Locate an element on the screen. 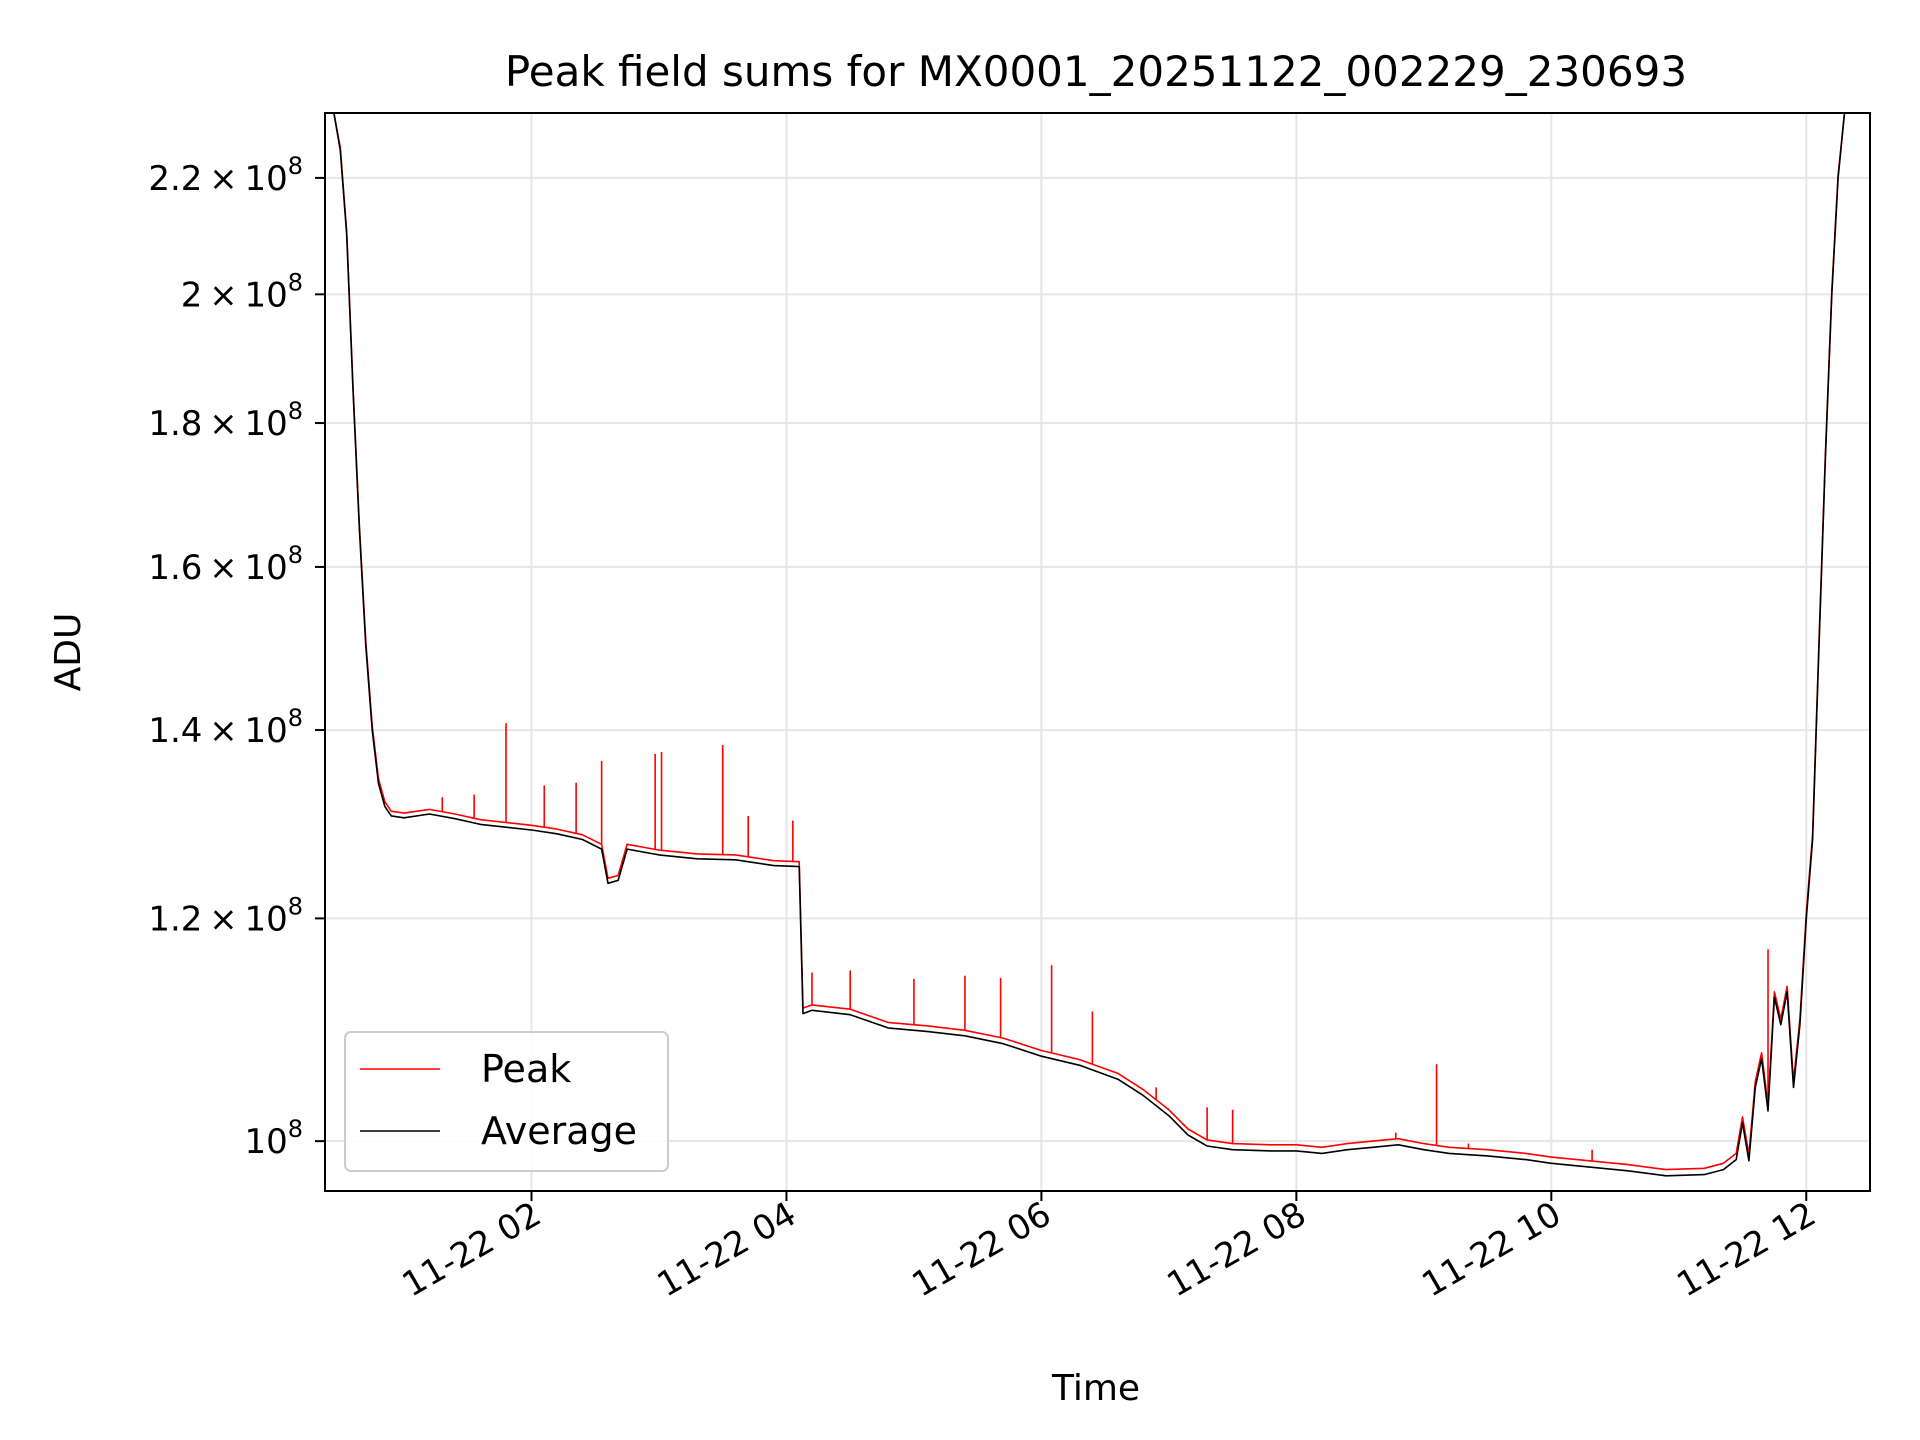  y-tick-mantissa: 10 is located at coordinates (265, 1142).